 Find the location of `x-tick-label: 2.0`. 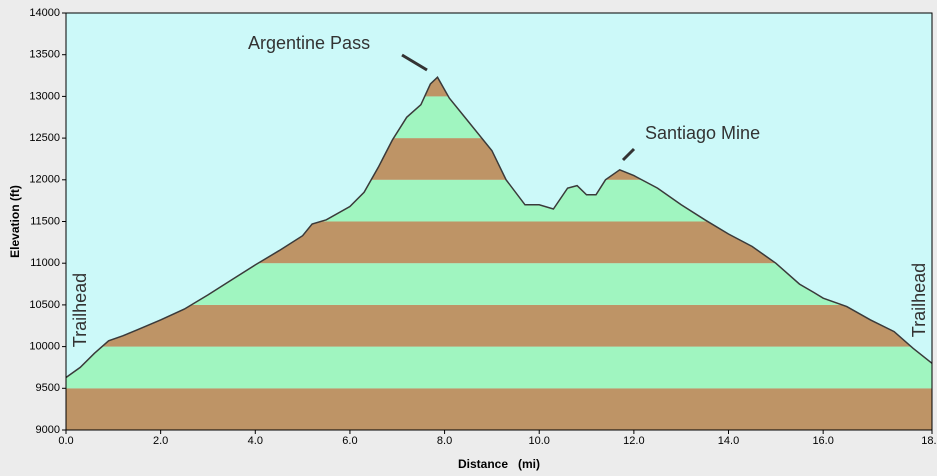

x-tick-label: 2.0 is located at coordinates (160, 441).